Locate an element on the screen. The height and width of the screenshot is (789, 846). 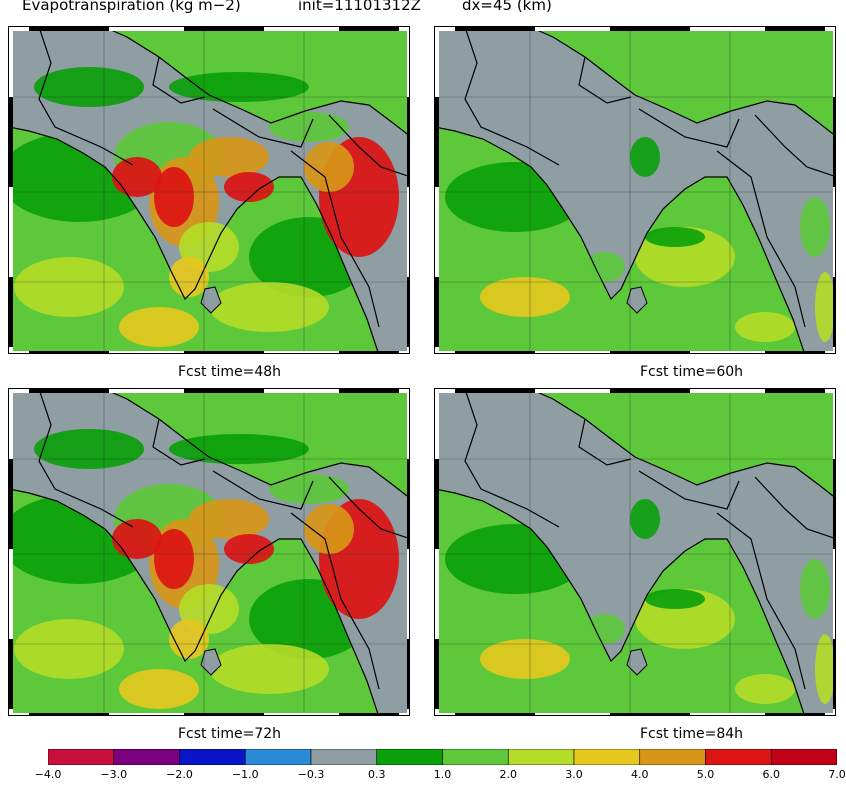
chart-title-resolution: dx=45 (km) is located at coordinates (507, 7).